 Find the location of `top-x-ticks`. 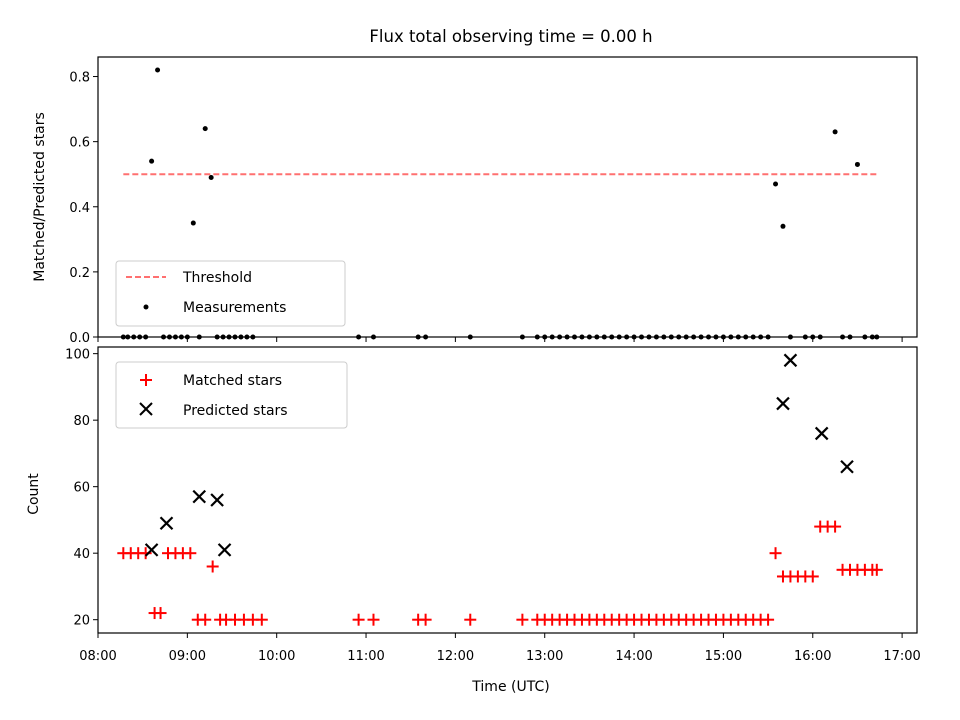

top-x-ticks is located at coordinates (500, 339).